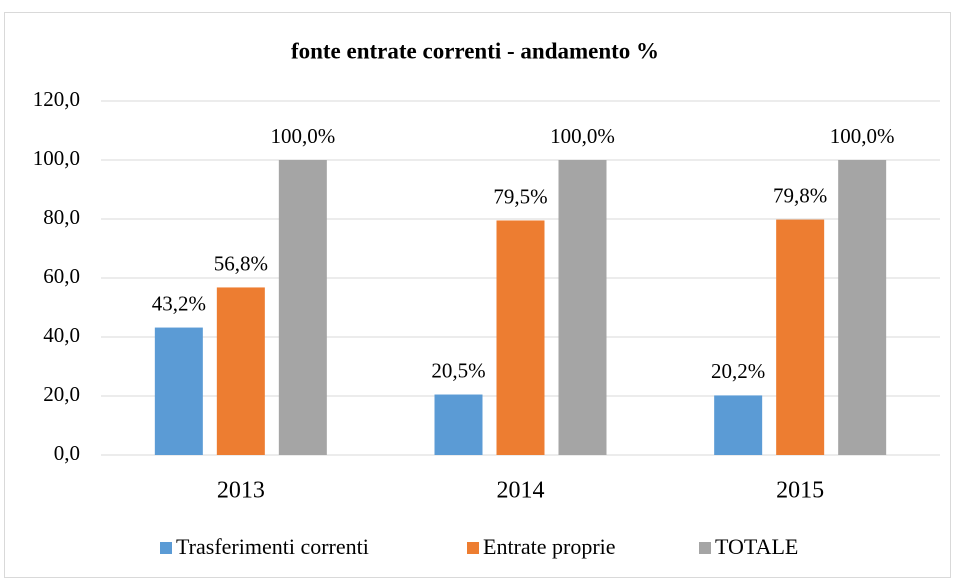  What do you see at coordinates (61, 276) in the screenshot?
I see `y-tick-label: 60,0` at bounding box center [61, 276].